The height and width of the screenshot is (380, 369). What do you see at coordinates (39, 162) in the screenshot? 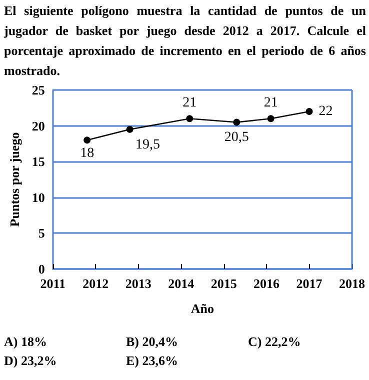
I see `y-tick-label: 15` at bounding box center [39, 162].